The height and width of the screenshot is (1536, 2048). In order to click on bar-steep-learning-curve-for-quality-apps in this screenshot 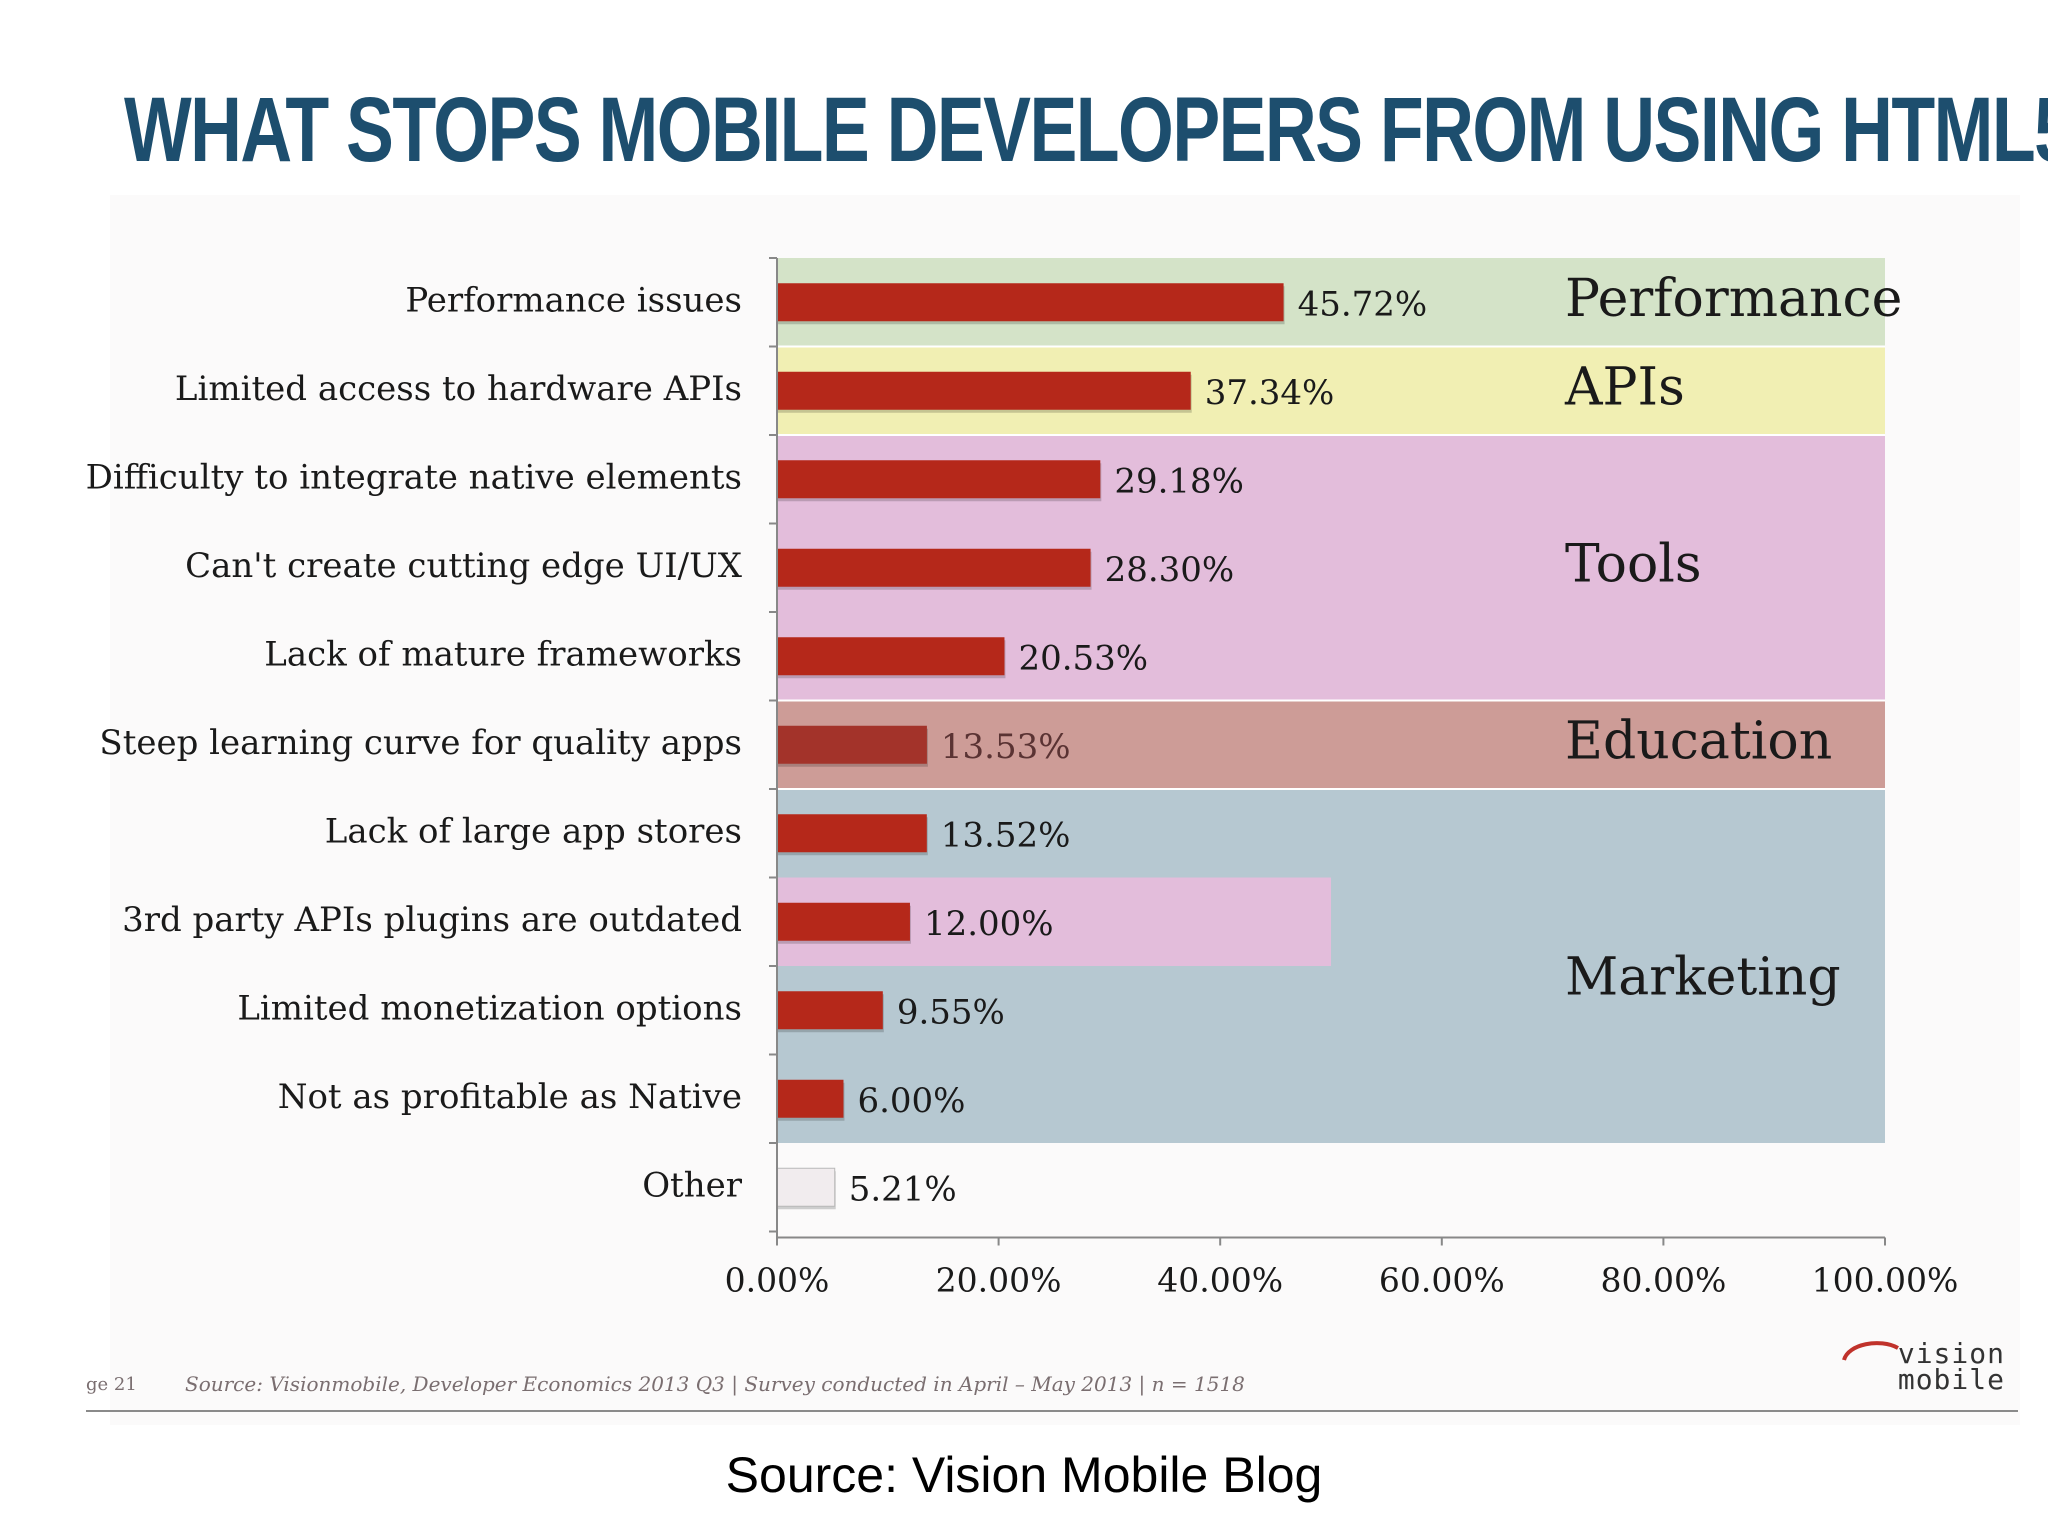, I will do `click(852, 744)`.